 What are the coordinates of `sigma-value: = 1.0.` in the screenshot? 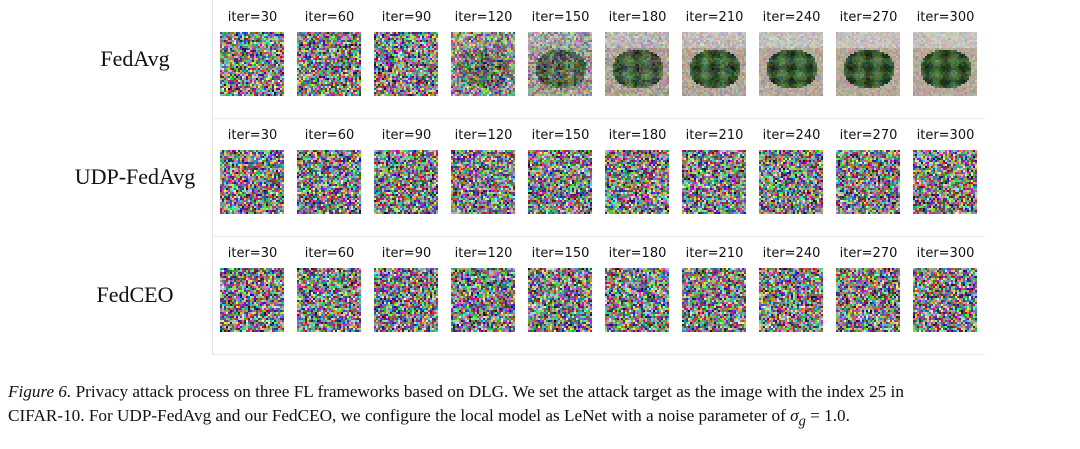 It's located at (828, 415).